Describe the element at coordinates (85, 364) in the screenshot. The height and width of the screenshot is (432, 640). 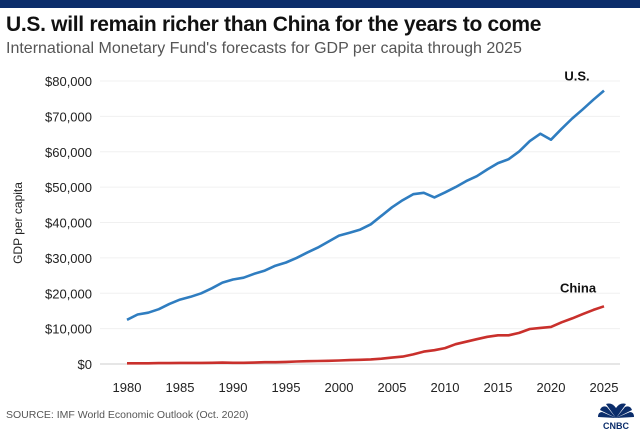
I see `y-tick-label: $0` at that location.